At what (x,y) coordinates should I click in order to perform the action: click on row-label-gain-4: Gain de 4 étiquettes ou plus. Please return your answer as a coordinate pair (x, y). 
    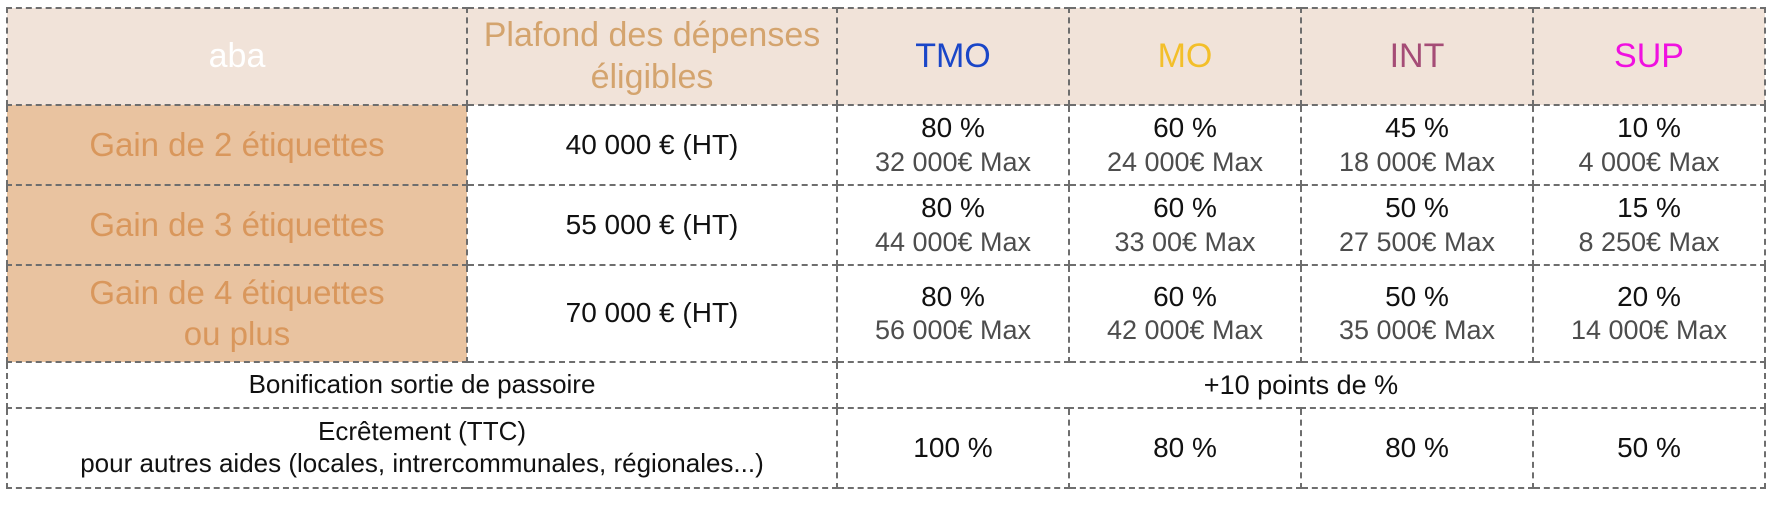
    Looking at the image, I should click on (237, 313).